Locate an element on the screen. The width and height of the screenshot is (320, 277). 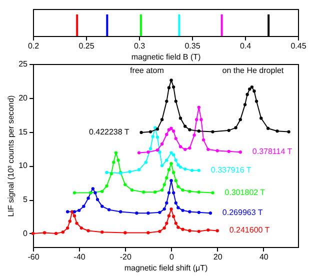
series-label: 0.337916 T is located at coordinates (231, 169).